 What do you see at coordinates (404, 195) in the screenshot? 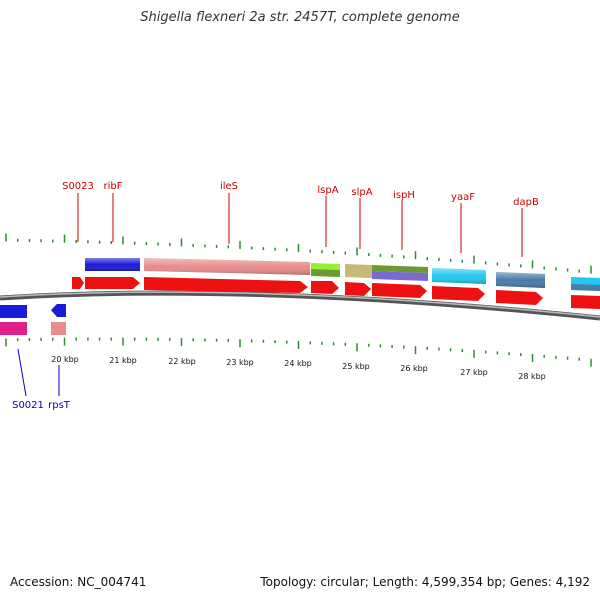
I see `gene-label-ispH: ispH` at bounding box center [404, 195].